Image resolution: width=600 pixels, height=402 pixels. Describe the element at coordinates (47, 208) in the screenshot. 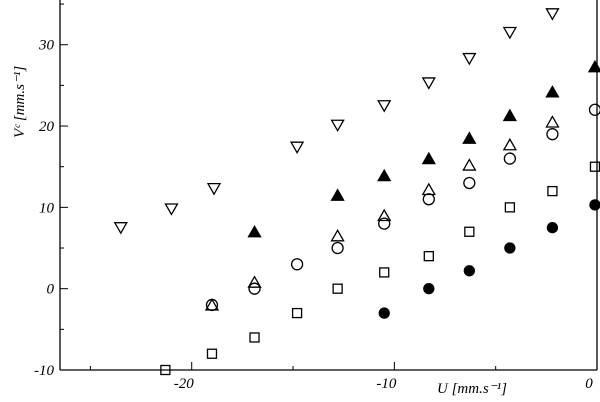

I see `y-tick-label: 10` at that location.